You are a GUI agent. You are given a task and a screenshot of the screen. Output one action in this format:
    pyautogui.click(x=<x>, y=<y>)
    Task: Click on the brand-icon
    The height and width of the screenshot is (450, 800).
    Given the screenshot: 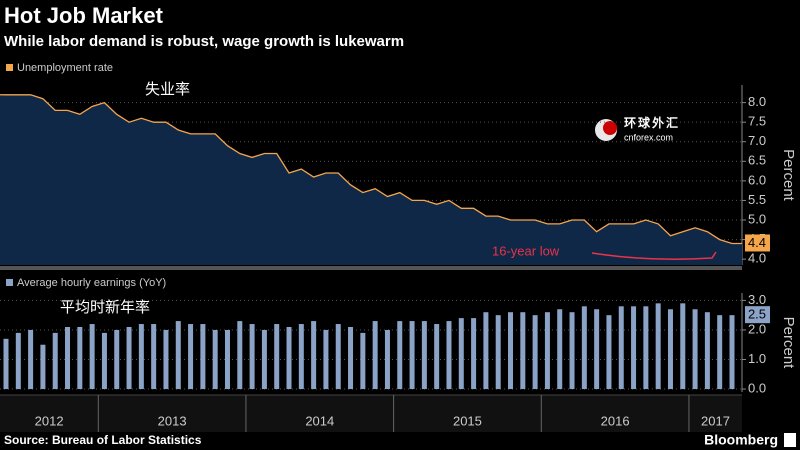 What is the action you would take?
    pyautogui.click(x=790, y=440)
    